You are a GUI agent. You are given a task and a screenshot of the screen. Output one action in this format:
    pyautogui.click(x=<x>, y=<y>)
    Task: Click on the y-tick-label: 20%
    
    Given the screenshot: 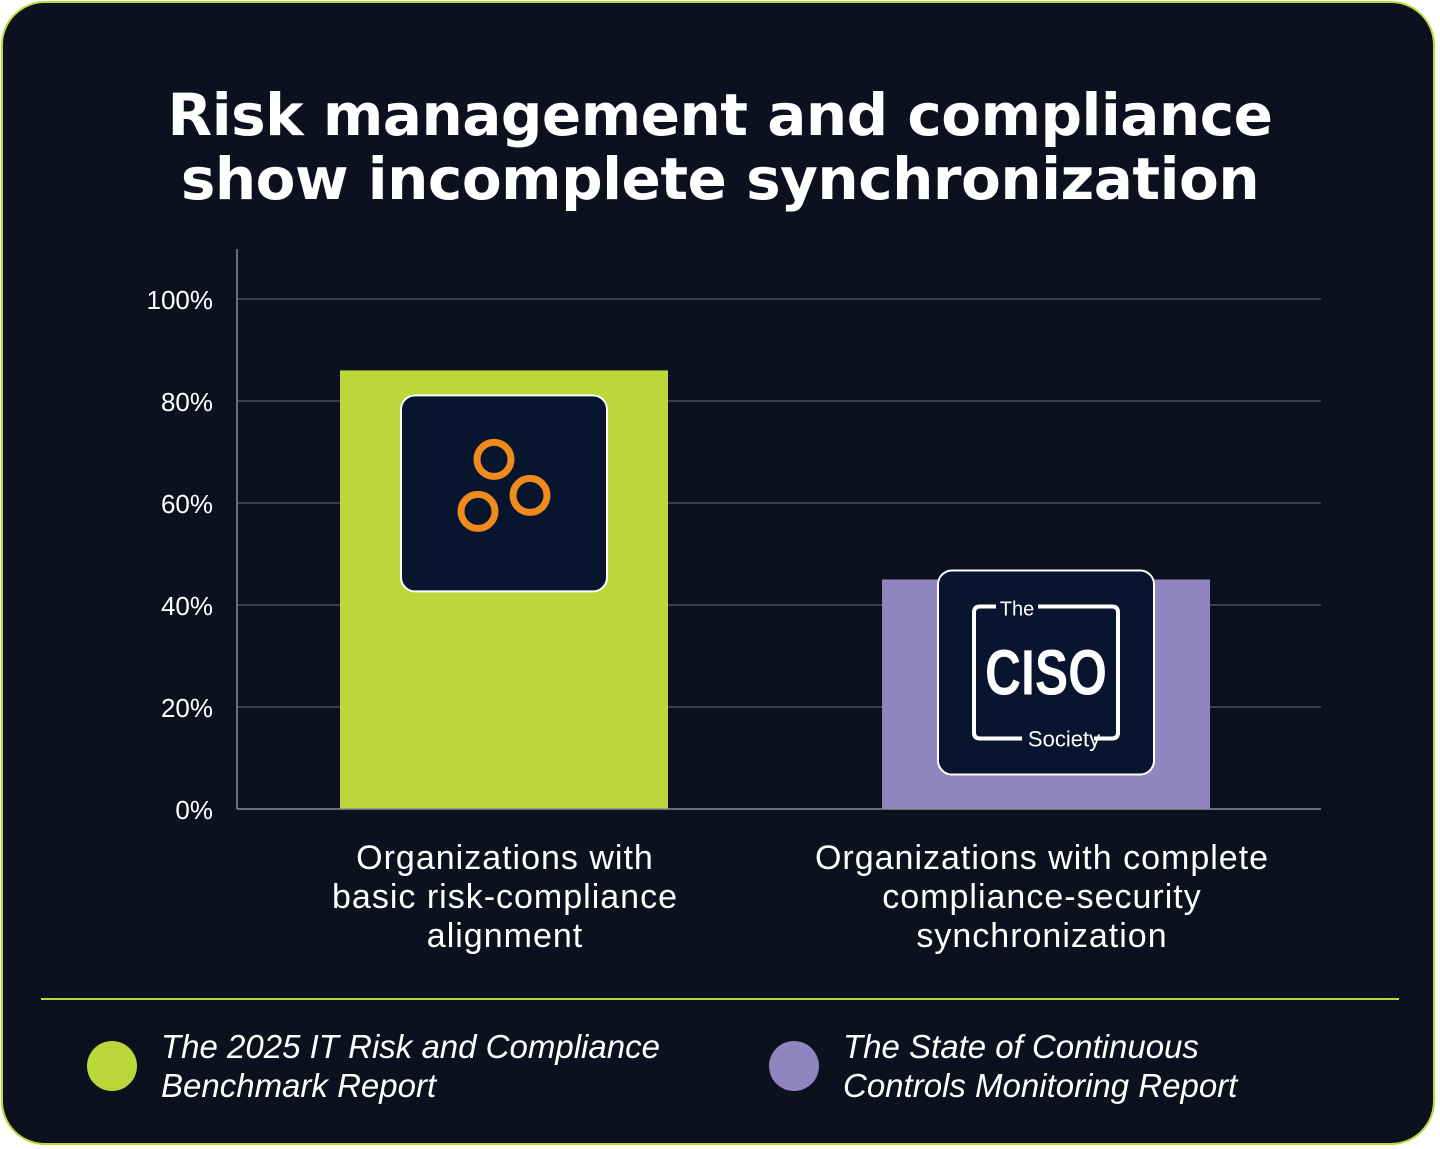 What is the action you would take?
    pyautogui.click(x=187, y=708)
    